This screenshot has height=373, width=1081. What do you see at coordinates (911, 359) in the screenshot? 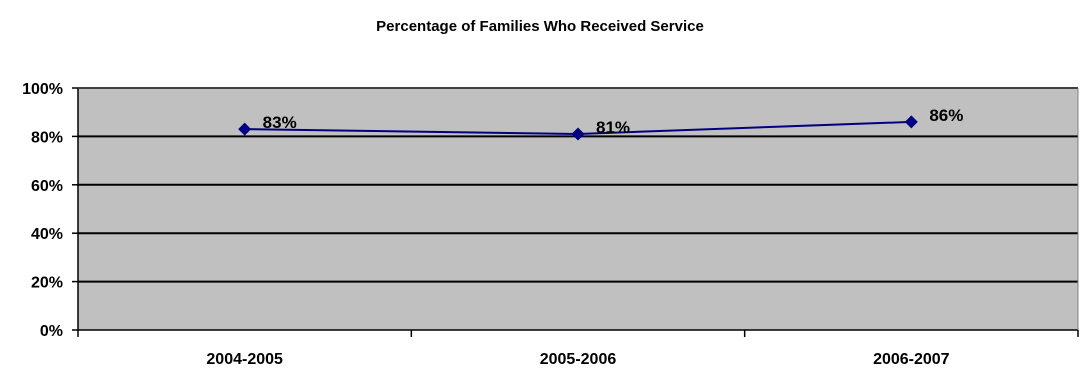
I see `x-tick-label: 2006-2007` at bounding box center [911, 359].